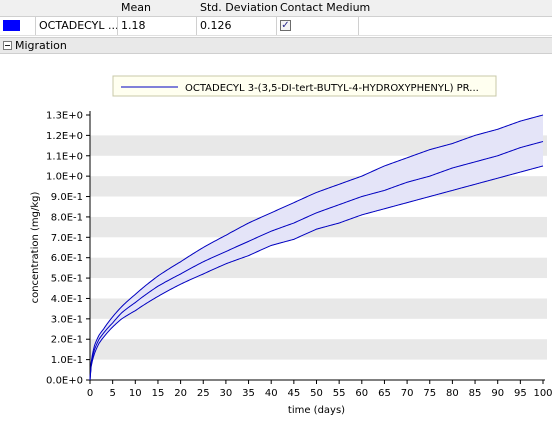 This screenshot has width=552, height=421. I want to click on x-tick-label: 100, so click(542, 393).